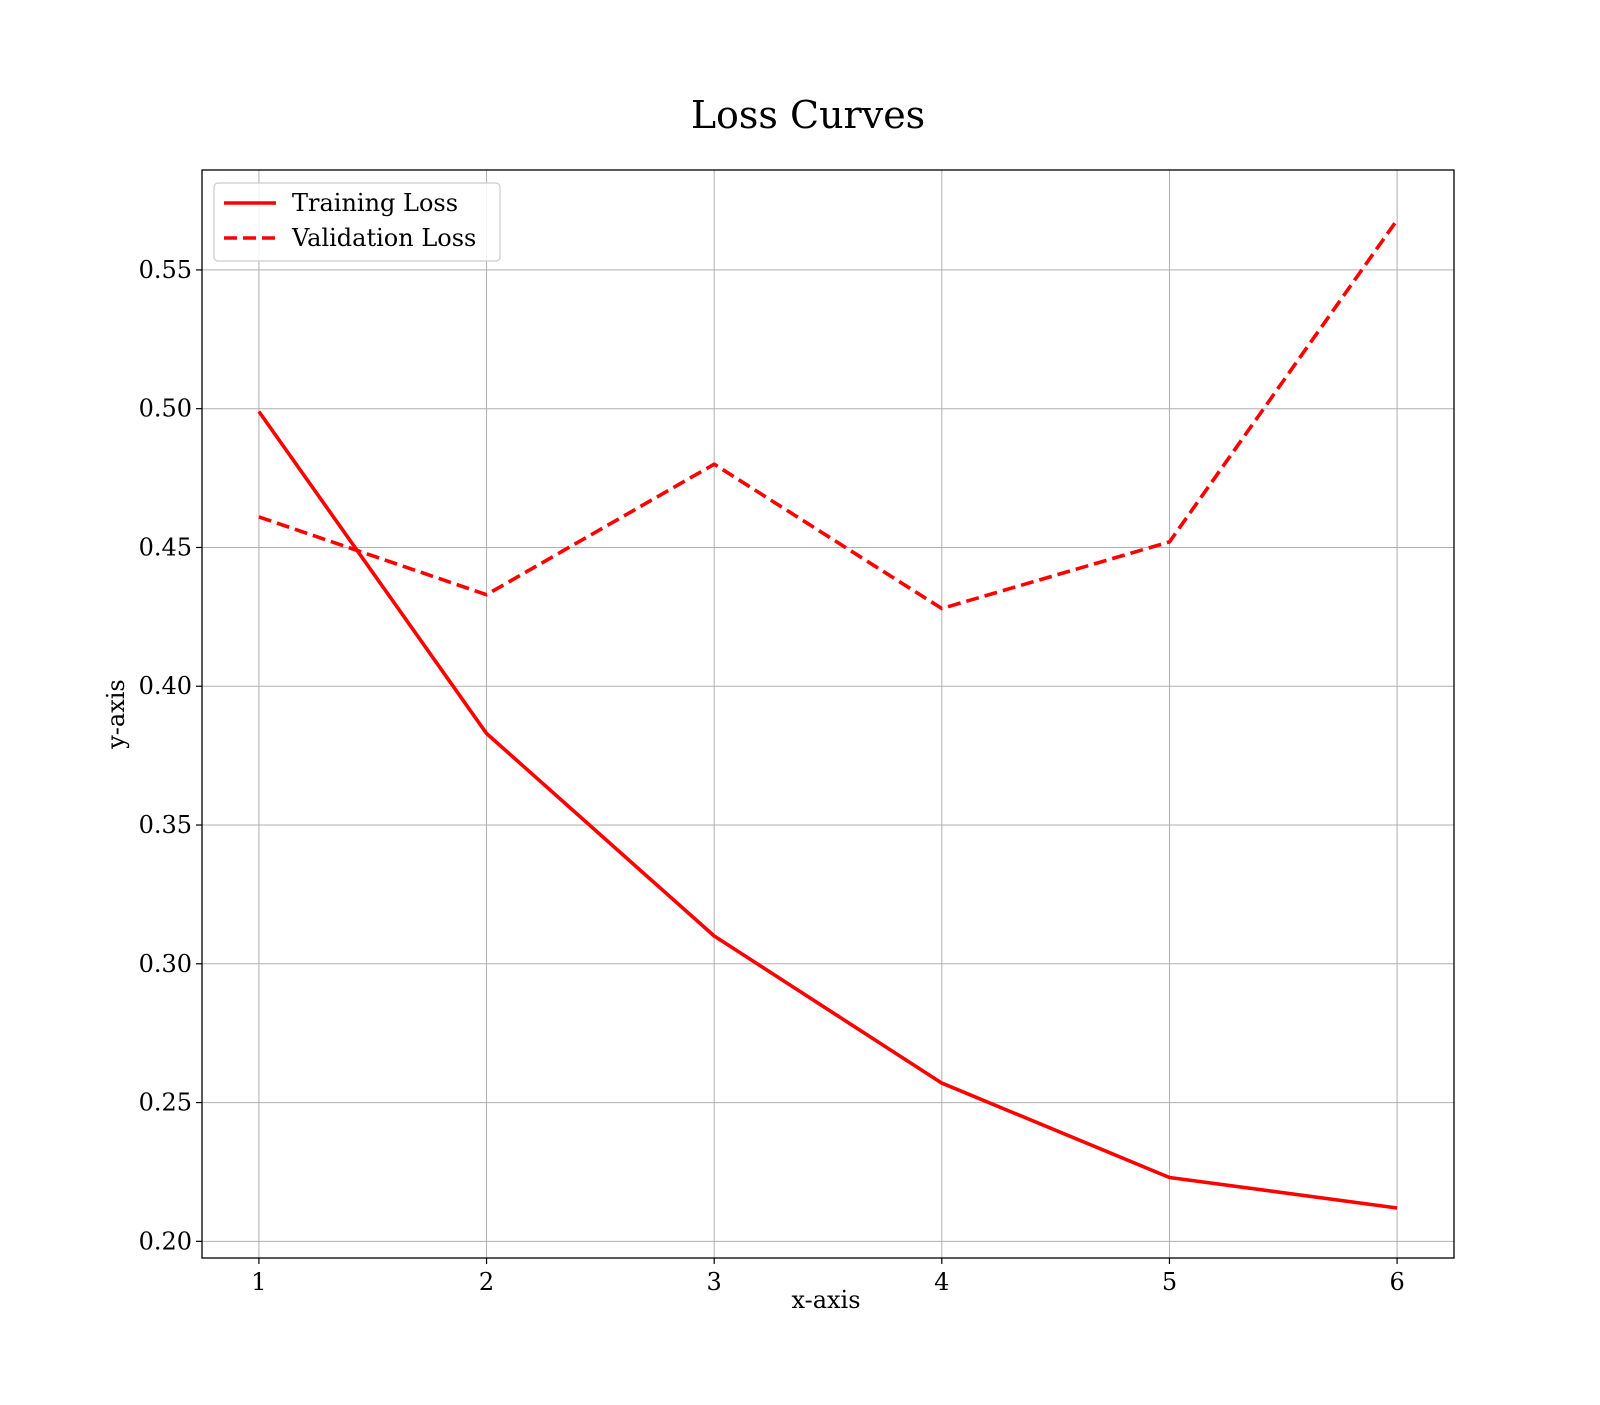 This screenshot has width=1600, height=1405. I want to click on legend: Training Loss Validation Loss, so click(357, 222).